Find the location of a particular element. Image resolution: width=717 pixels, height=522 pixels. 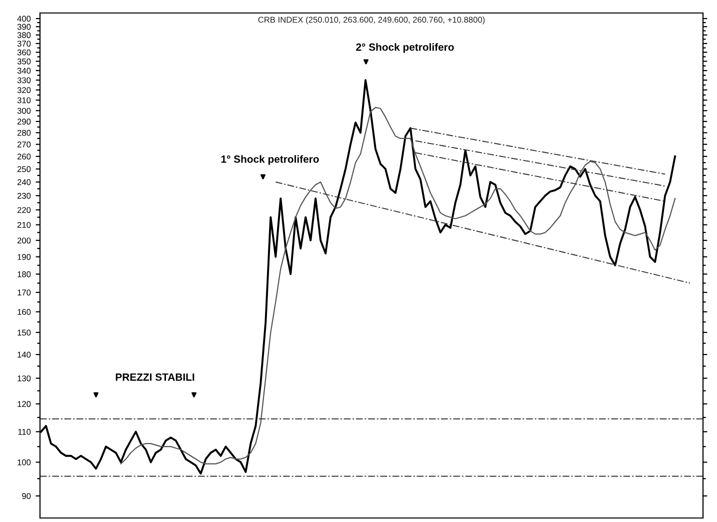

y-tick-label: 140 is located at coordinates (24, 355).